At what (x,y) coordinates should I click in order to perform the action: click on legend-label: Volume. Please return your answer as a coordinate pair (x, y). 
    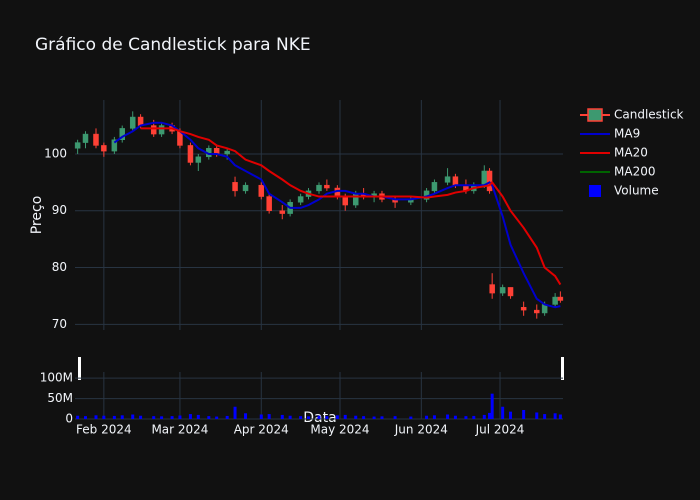
    Looking at the image, I should click on (636, 191).